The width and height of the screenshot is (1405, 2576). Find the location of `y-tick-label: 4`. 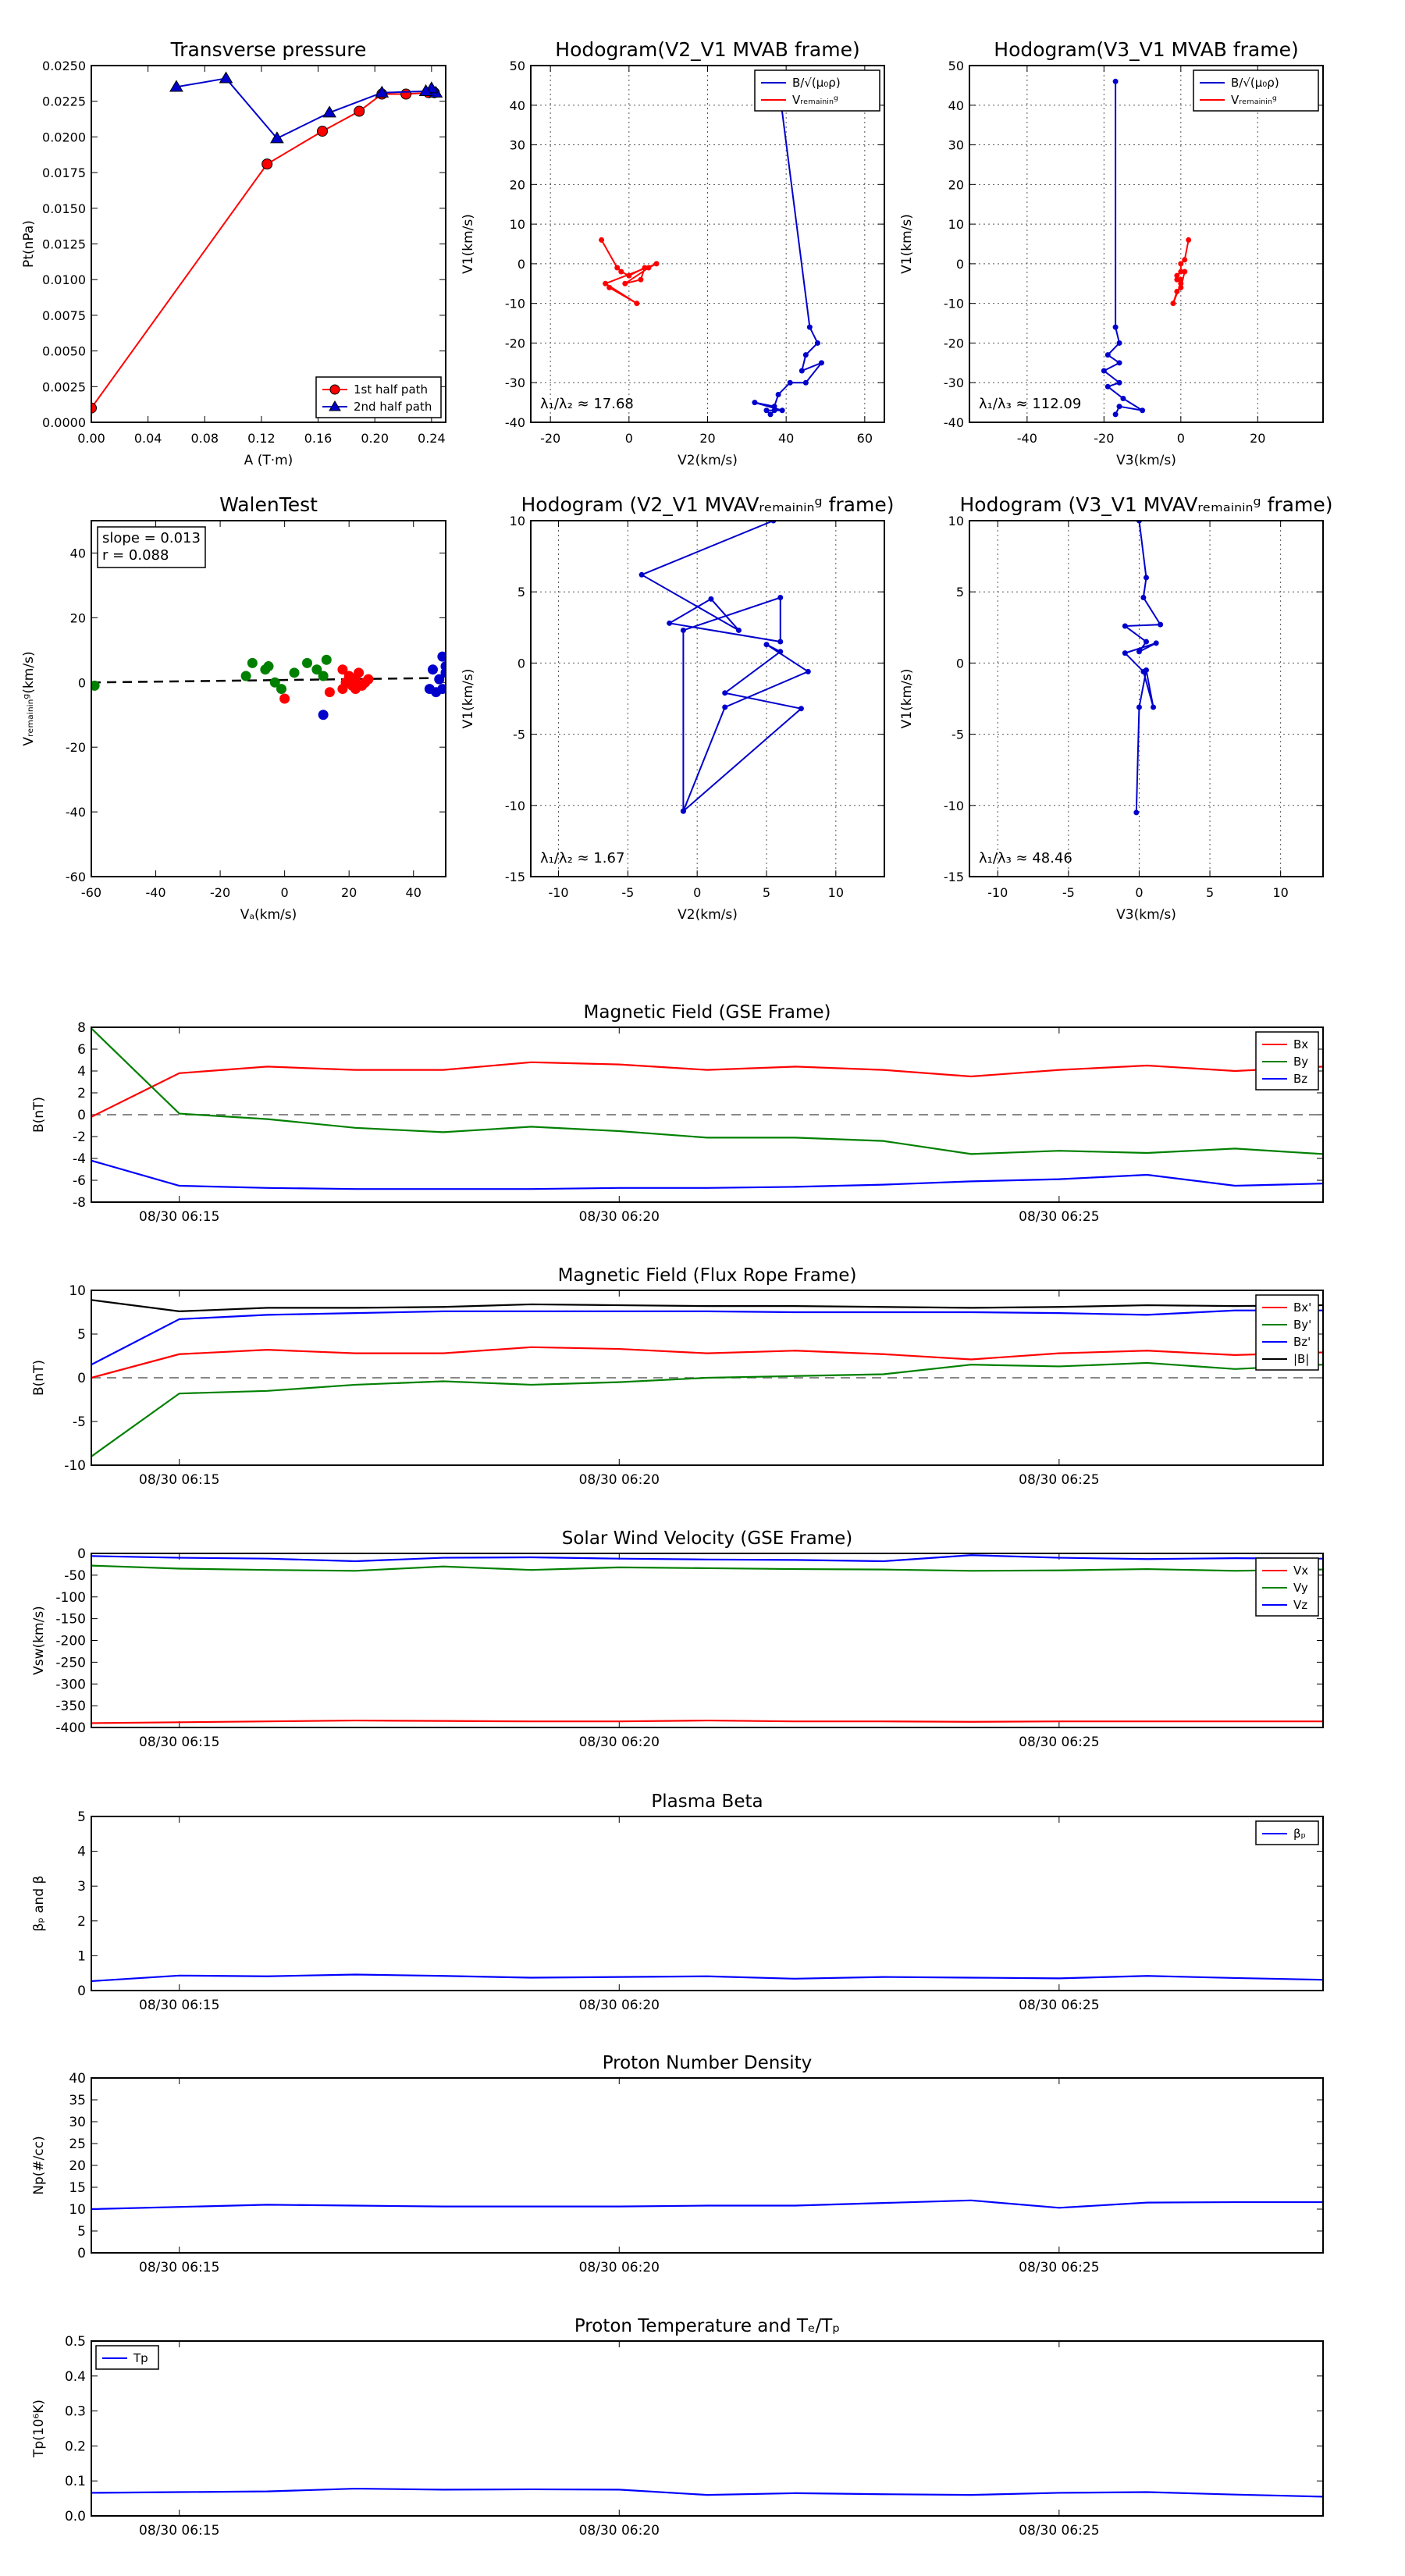

y-tick-label: 4 is located at coordinates (81, 1852).